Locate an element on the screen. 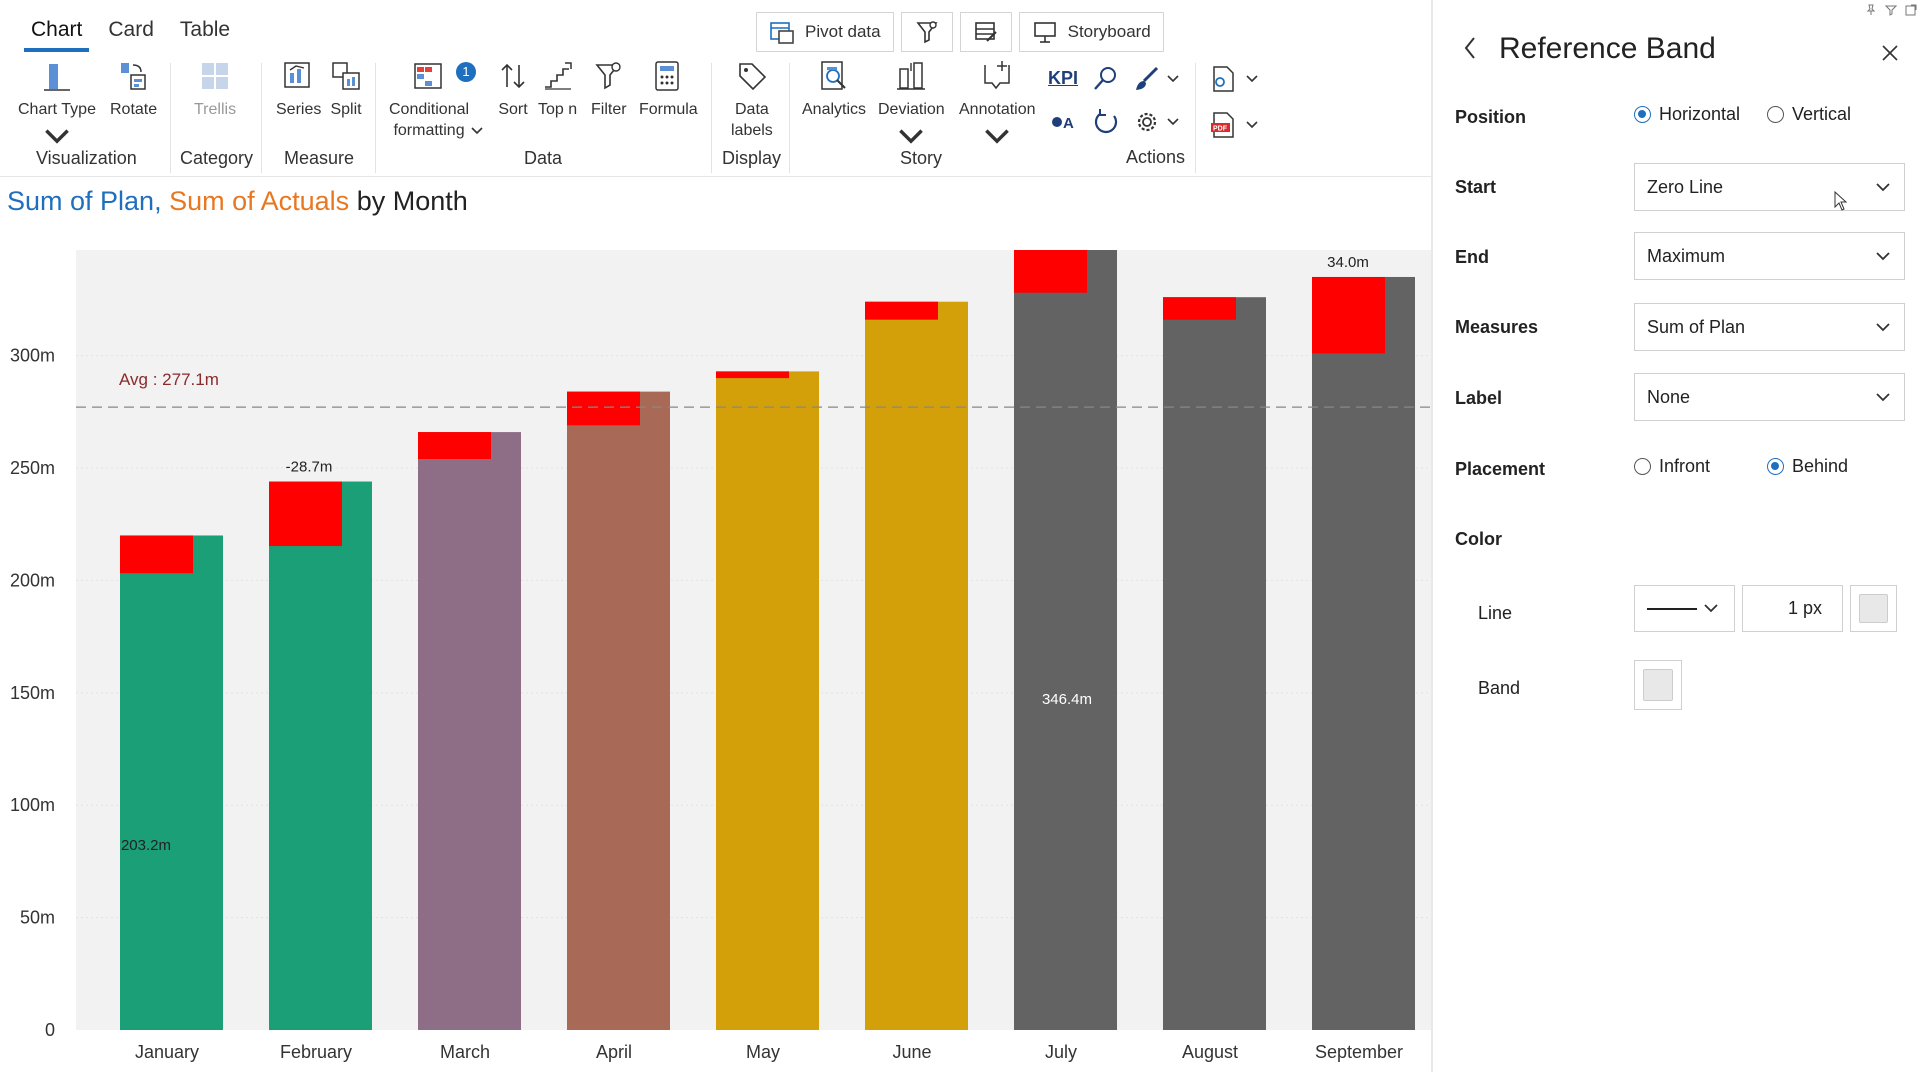 Image resolution: width=1920 pixels, height=1072 pixels. pin-icon is located at coordinates (1871, 10).